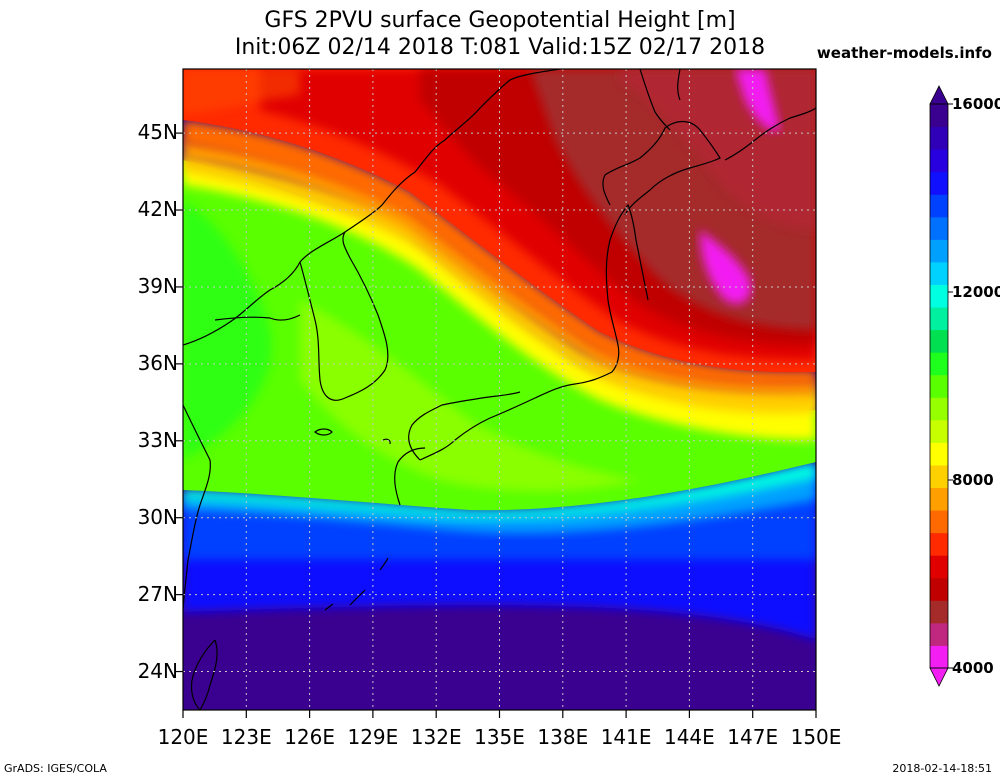  Describe the element at coordinates (499, 737) in the screenshot. I see `longitude-label: 135E` at that location.